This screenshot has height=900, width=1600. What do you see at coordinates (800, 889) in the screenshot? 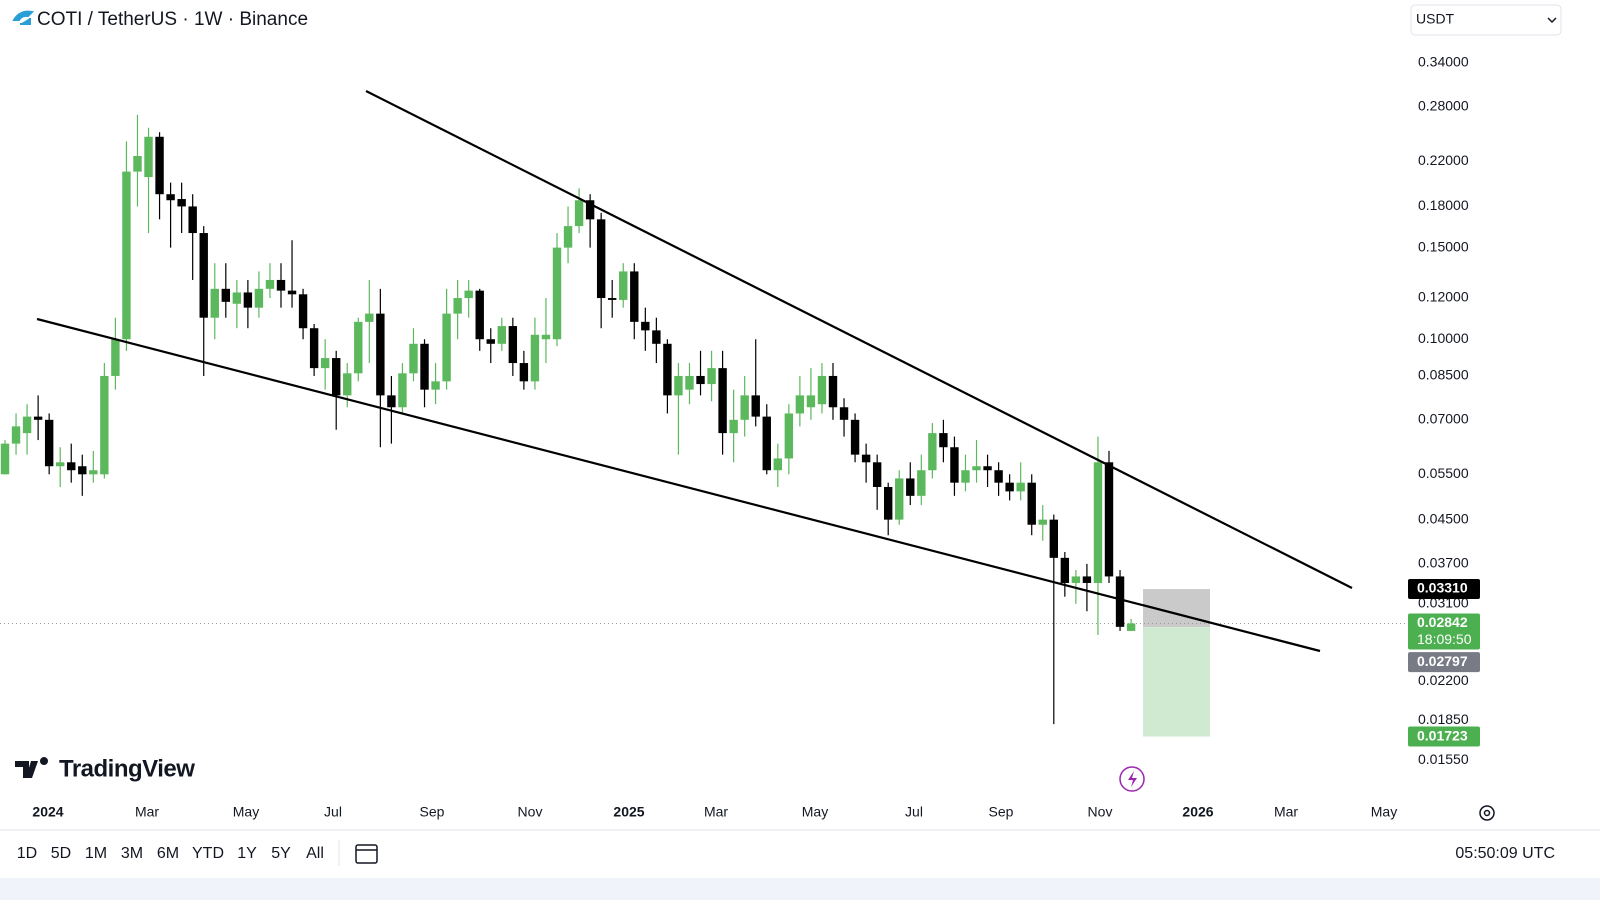
I see `bottom-strip` at bounding box center [800, 889].